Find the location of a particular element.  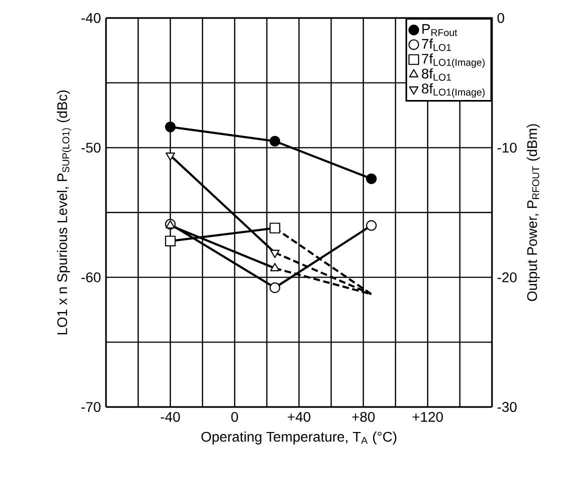

x-tick-label: +120 is located at coordinates (427, 417).